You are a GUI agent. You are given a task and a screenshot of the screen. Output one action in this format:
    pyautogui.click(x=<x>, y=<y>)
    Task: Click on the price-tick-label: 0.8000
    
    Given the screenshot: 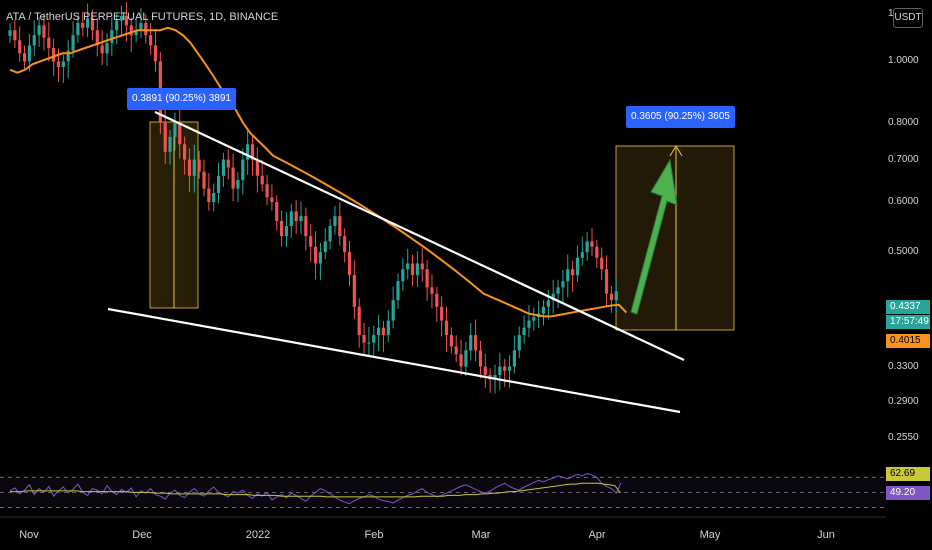 What is the action you would take?
    pyautogui.click(x=903, y=122)
    